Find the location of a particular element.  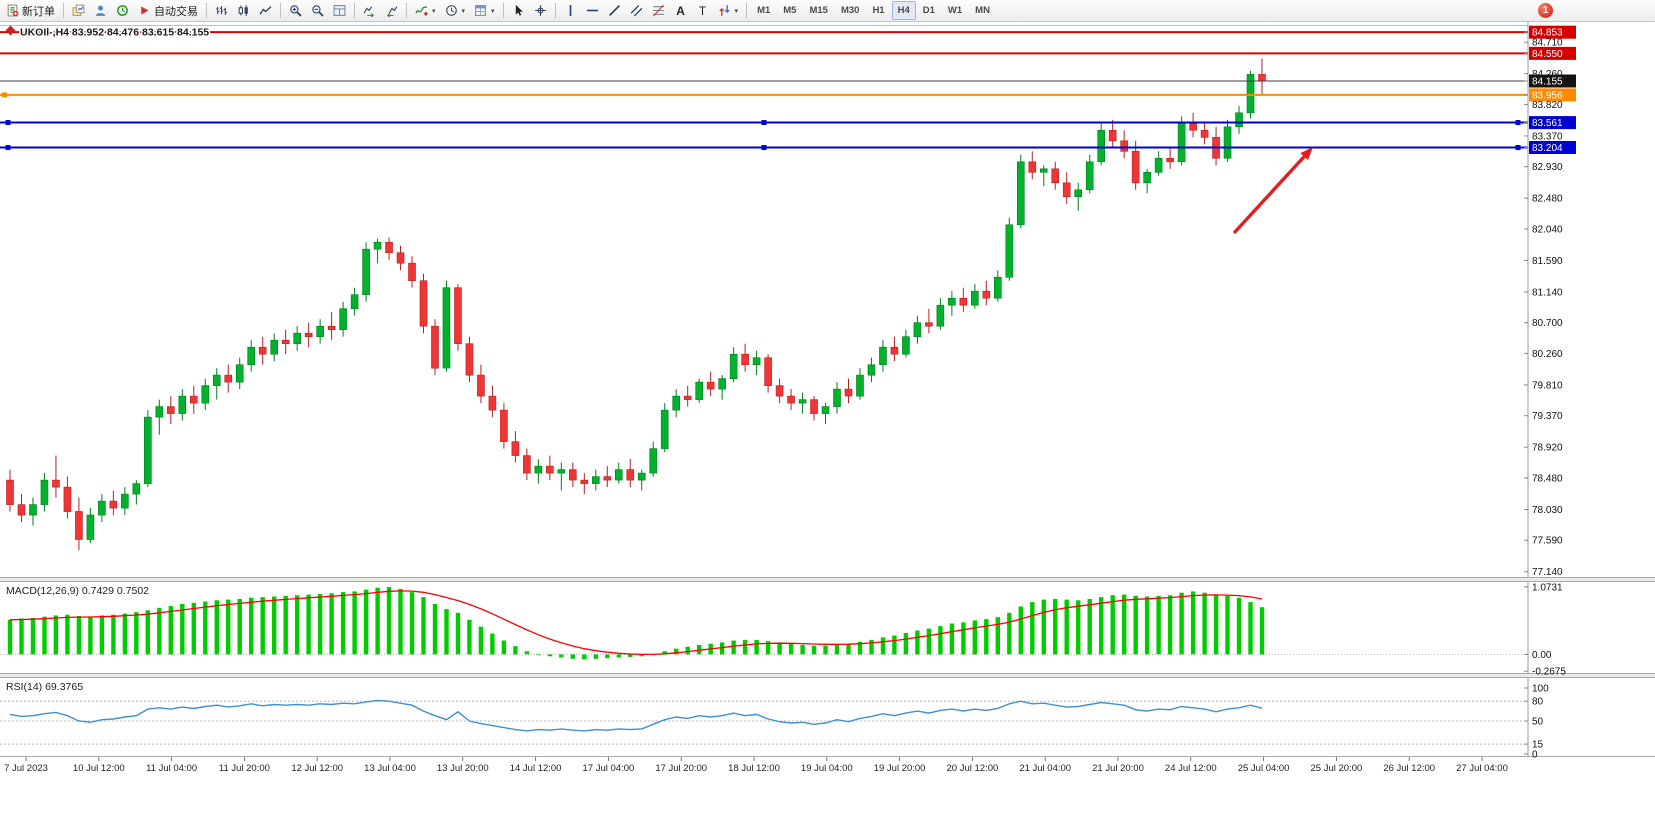

timeframe-h4-button: H4 is located at coordinates (903, 10).